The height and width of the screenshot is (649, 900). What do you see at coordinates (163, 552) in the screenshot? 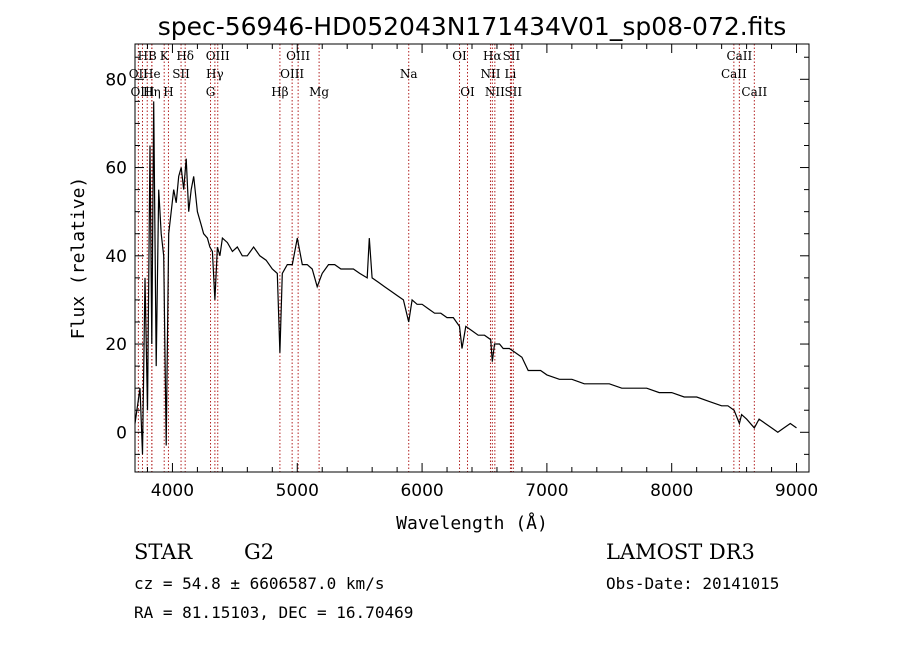
I see `object-class: STAR` at bounding box center [163, 552].